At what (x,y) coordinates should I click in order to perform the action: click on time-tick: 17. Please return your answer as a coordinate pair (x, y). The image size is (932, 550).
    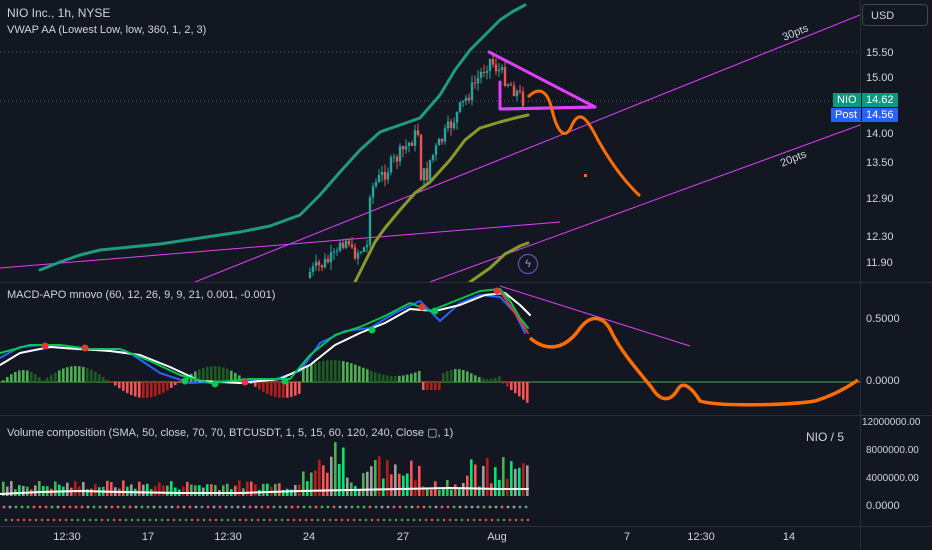
    Looking at the image, I should click on (148, 537).